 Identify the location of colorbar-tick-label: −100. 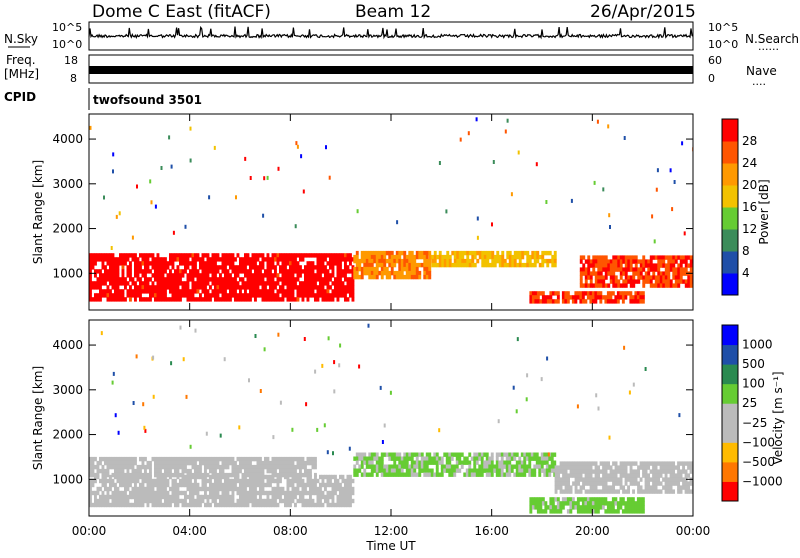
(758, 442).